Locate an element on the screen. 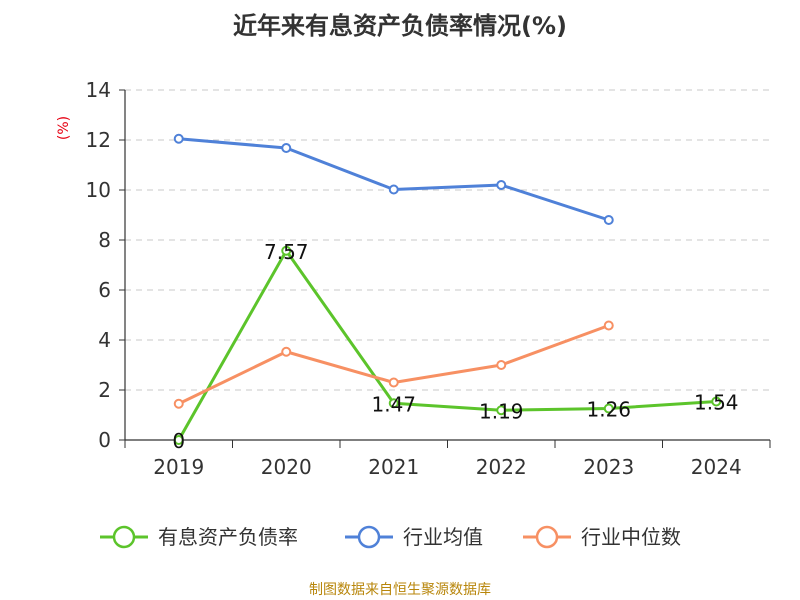 This screenshot has width=800, height=600. y-tick-label: 14 is located at coordinates (98, 90).